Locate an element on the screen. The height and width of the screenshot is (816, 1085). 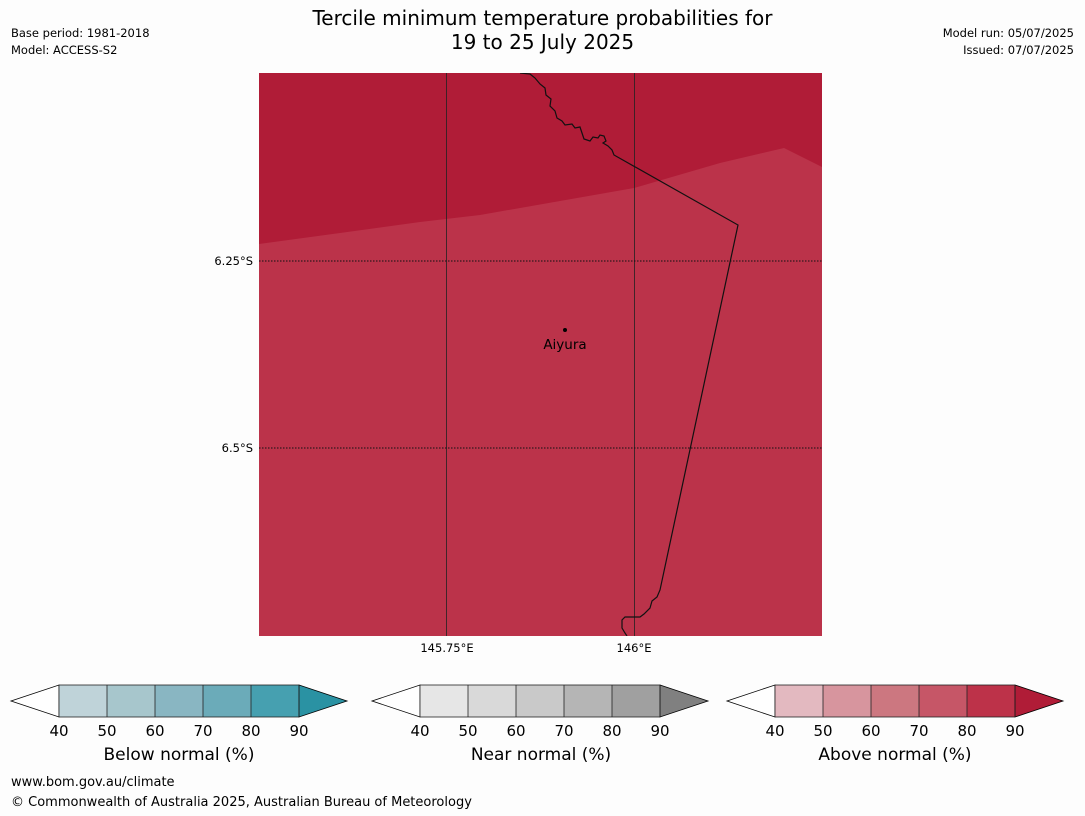
model-run-text: Model run: 05/07/2025 is located at coordinates (1008, 33).